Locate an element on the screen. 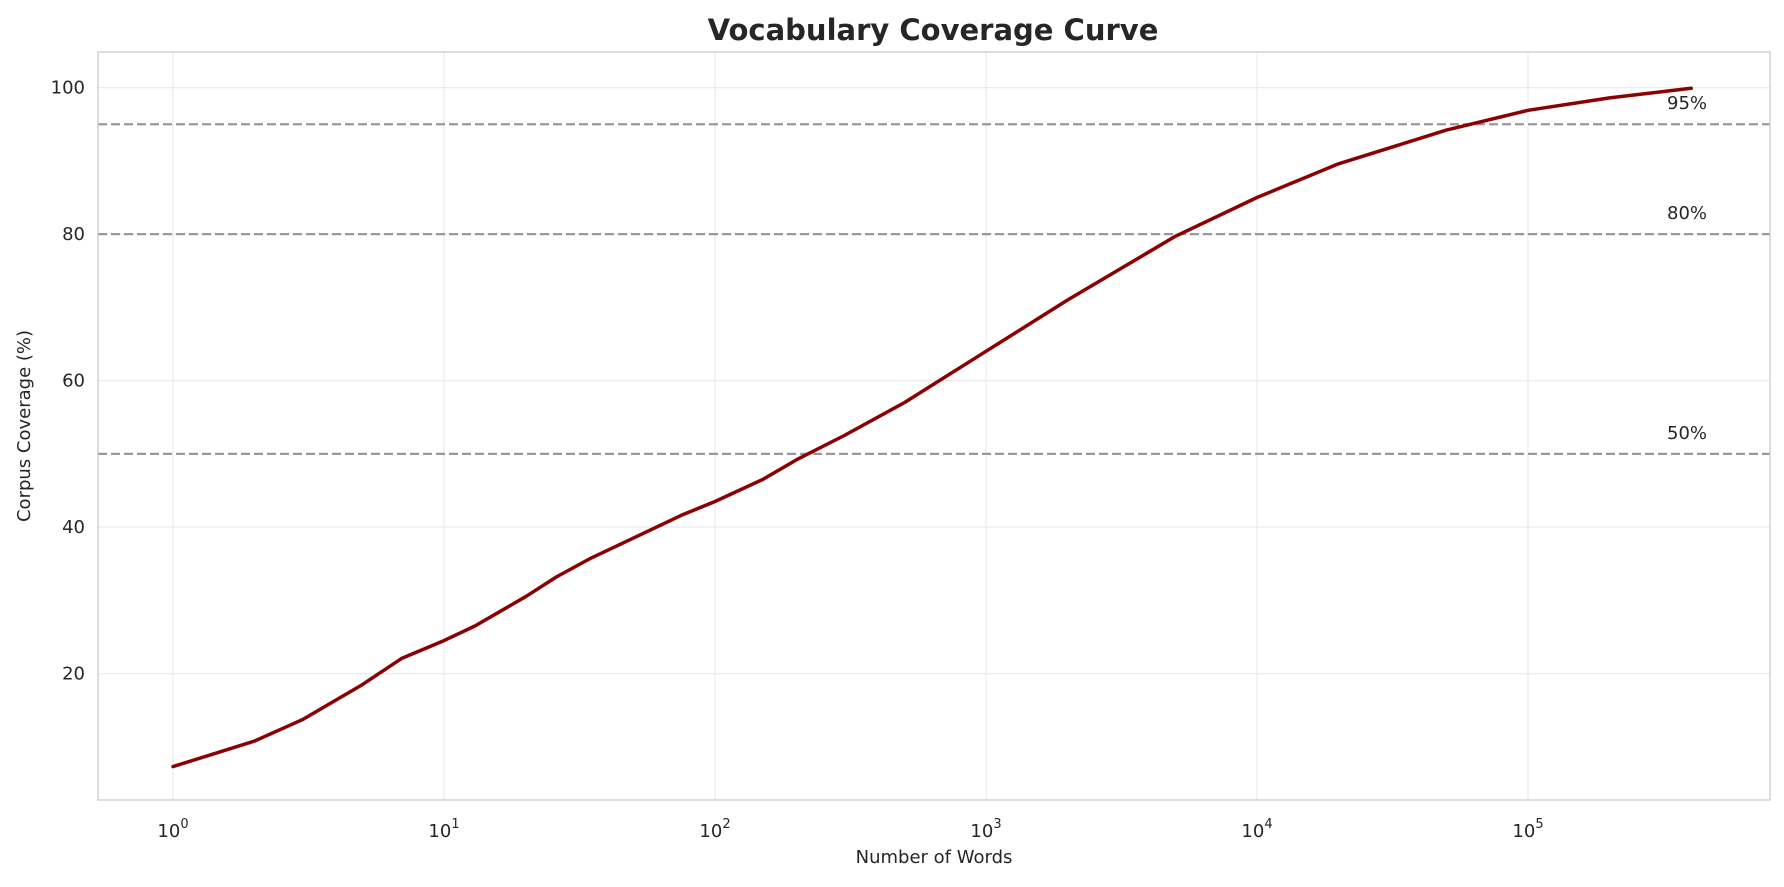  x-tick-label: 10¹ is located at coordinates (443, 829).